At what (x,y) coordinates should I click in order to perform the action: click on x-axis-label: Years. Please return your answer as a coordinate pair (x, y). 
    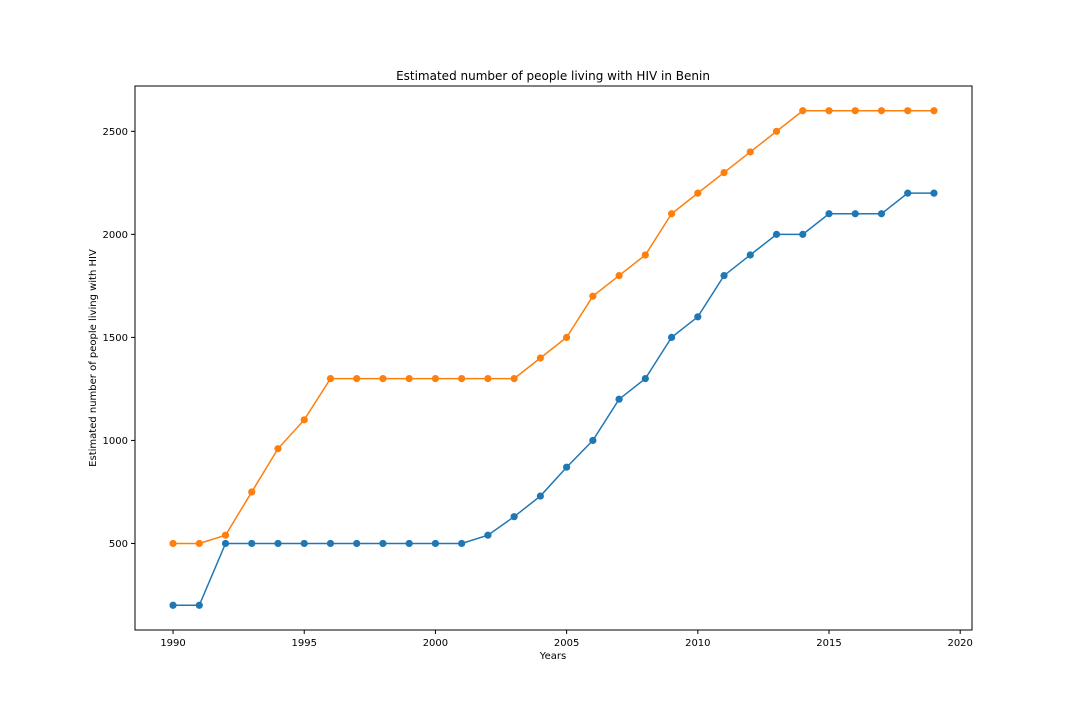
    Looking at the image, I should click on (552, 656).